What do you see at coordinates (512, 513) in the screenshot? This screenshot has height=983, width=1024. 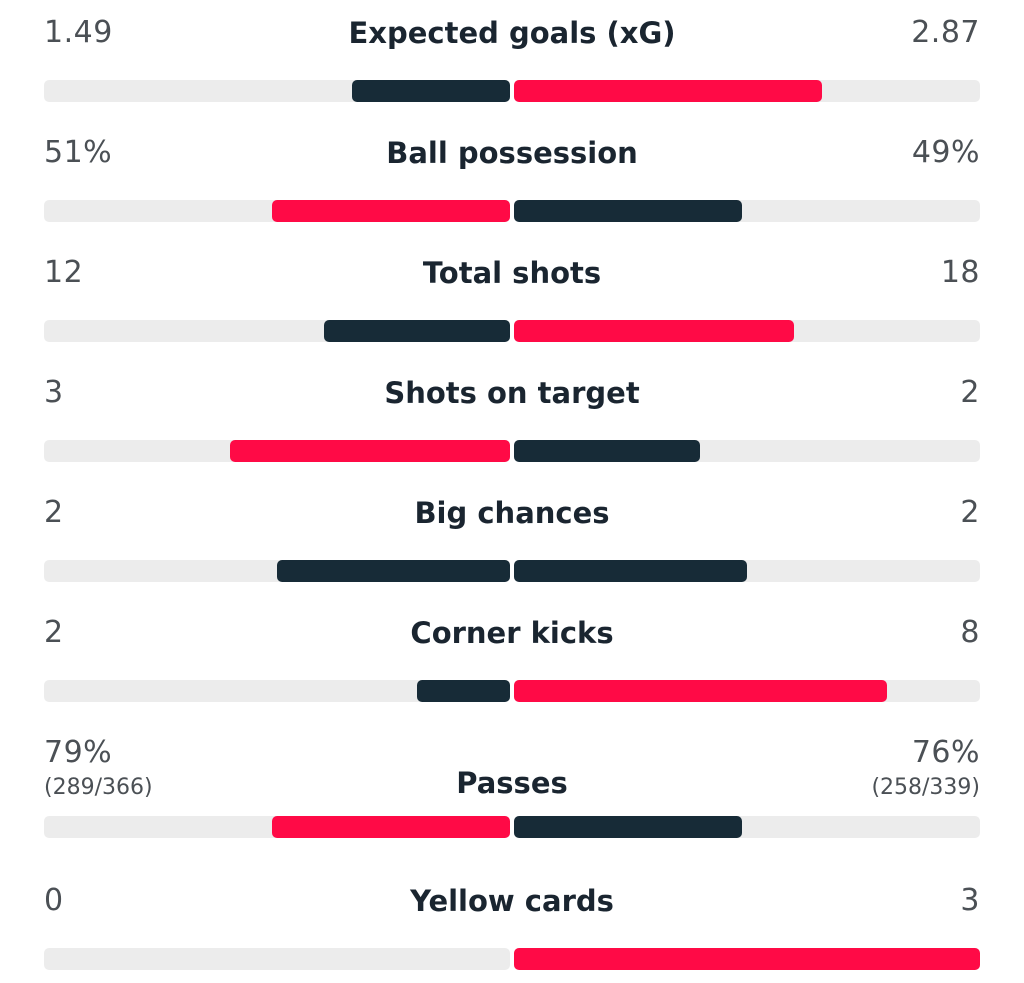 I see `stat-label: Big chances` at bounding box center [512, 513].